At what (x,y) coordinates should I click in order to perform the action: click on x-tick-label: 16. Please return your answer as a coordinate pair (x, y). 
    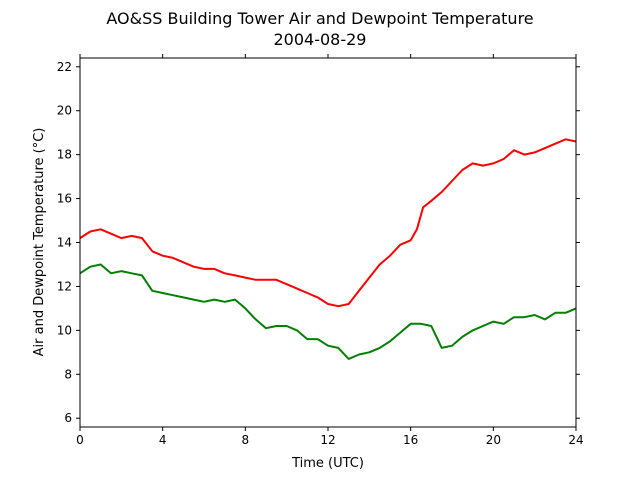
    Looking at the image, I should click on (410, 440).